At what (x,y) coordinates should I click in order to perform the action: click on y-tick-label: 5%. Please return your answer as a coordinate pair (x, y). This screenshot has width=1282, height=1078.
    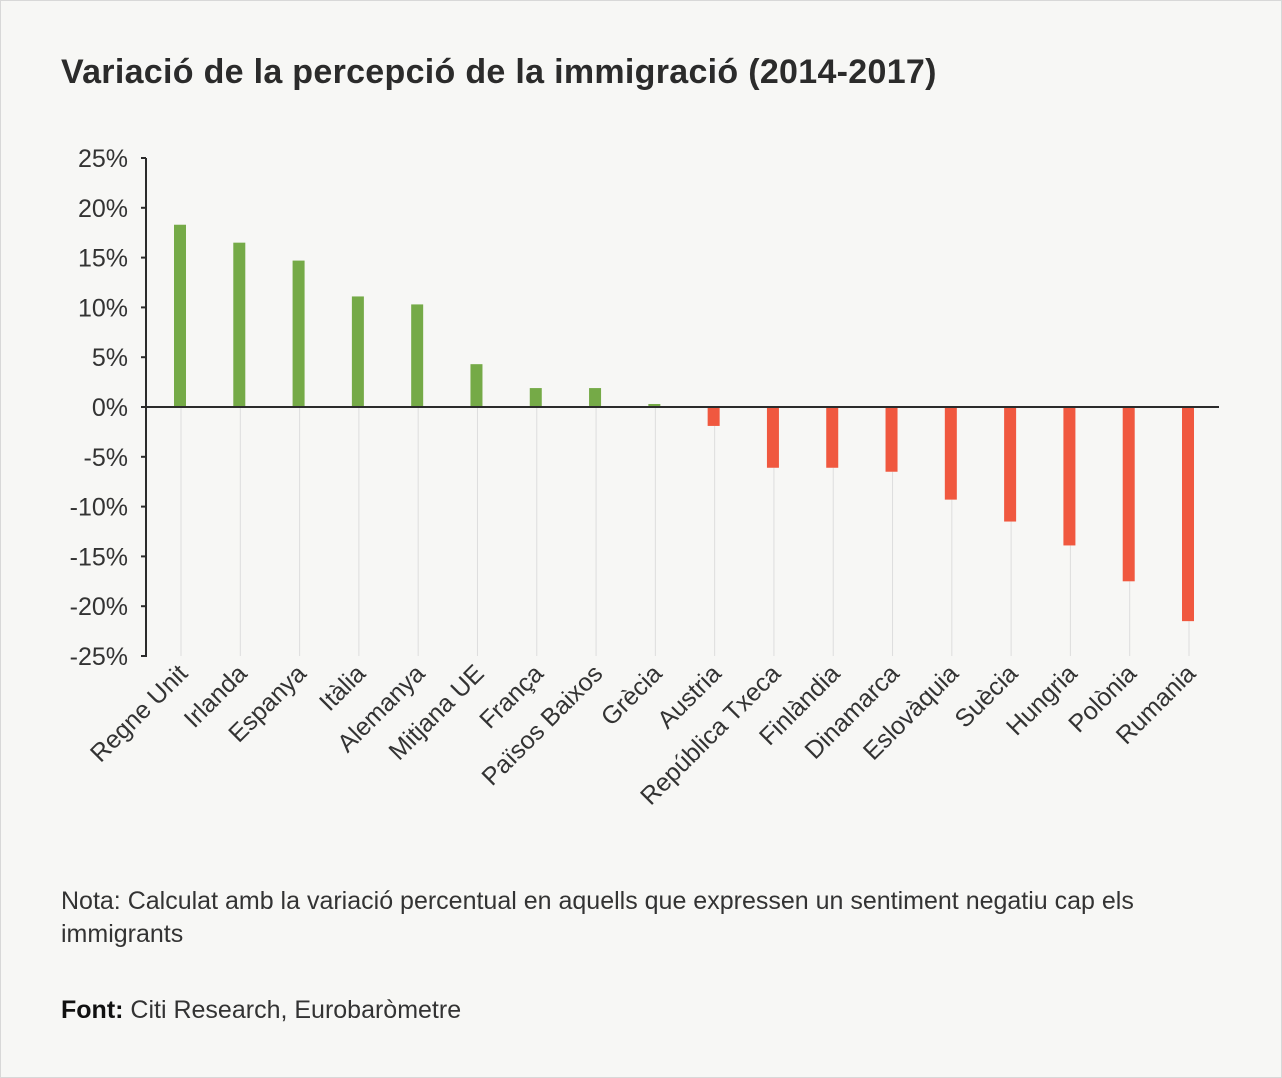
    Looking at the image, I should click on (110, 358).